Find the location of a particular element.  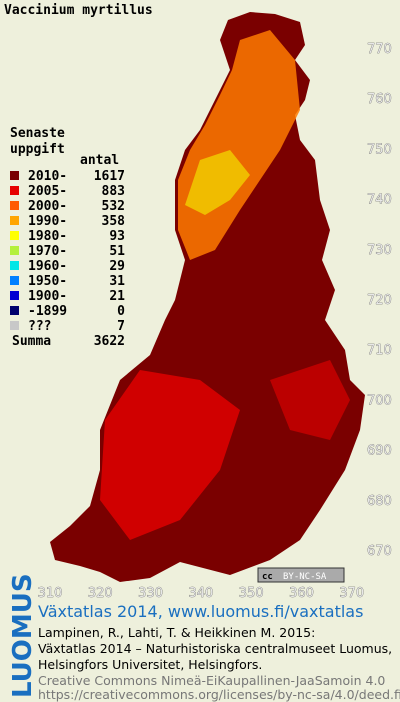

atlas-link: Växtatlas 2014, www.luomus.fi/vaxtatlas is located at coordinates (200, 611).